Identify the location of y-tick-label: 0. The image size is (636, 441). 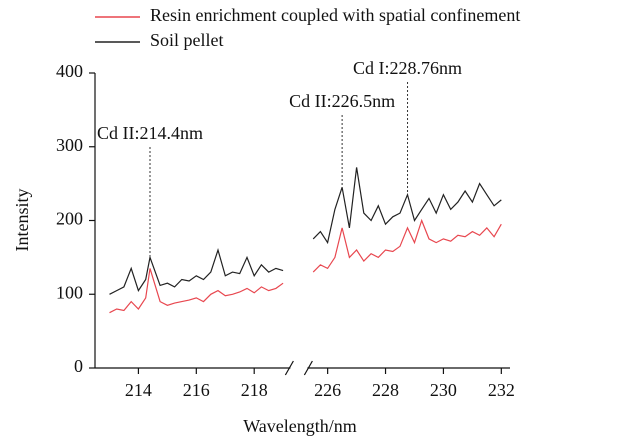
(78, 366).